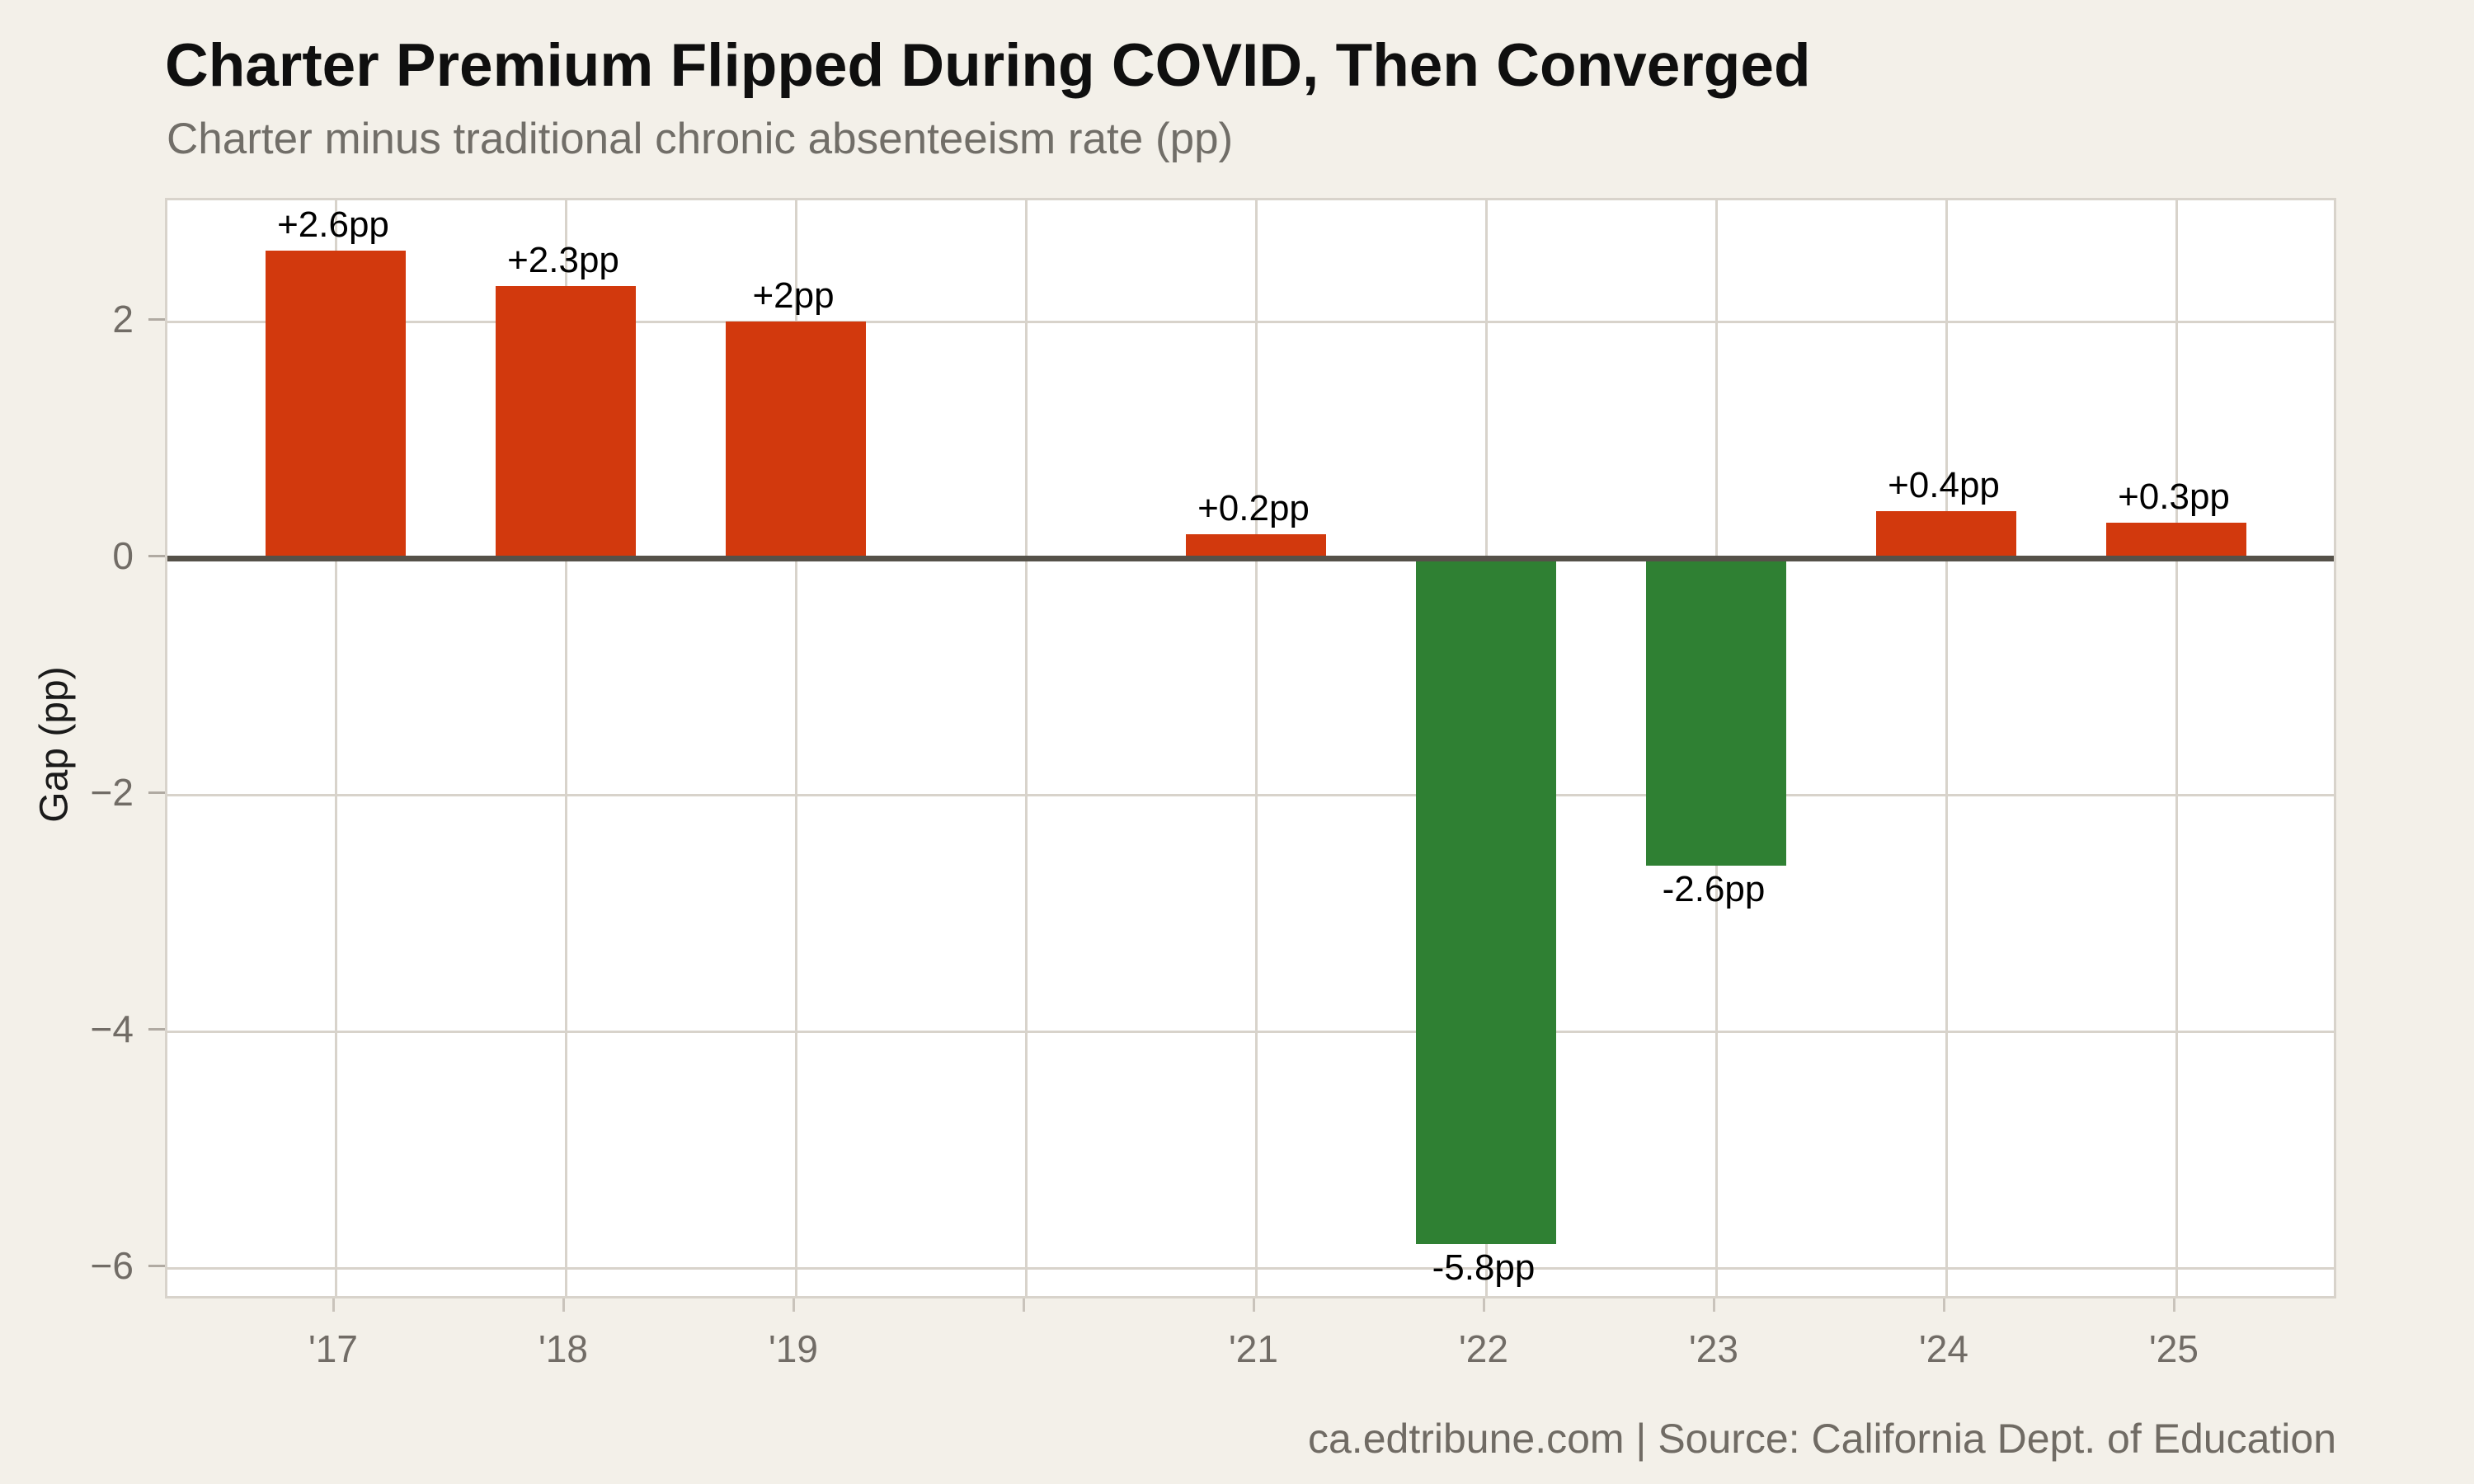 Image resolution: width=2474 pixels, height=1484 pixels. Describe the element at coordinates (1713, 1348) in the screenshot. I see `x-tick-label: '23` at that location.